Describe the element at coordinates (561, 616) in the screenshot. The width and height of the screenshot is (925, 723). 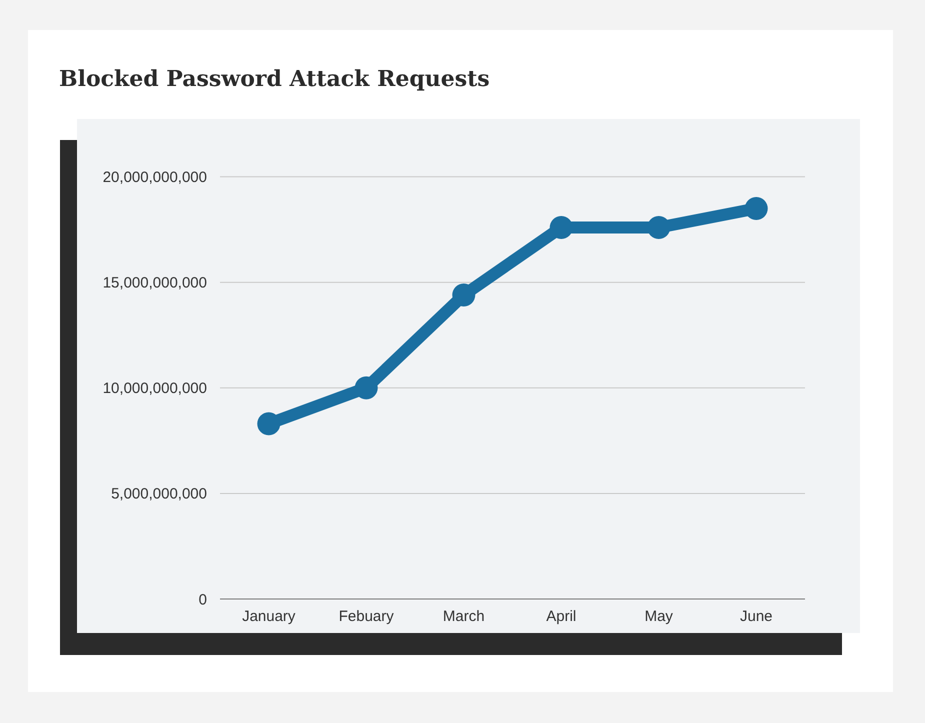
I see `x-tick-label: April` at that location.